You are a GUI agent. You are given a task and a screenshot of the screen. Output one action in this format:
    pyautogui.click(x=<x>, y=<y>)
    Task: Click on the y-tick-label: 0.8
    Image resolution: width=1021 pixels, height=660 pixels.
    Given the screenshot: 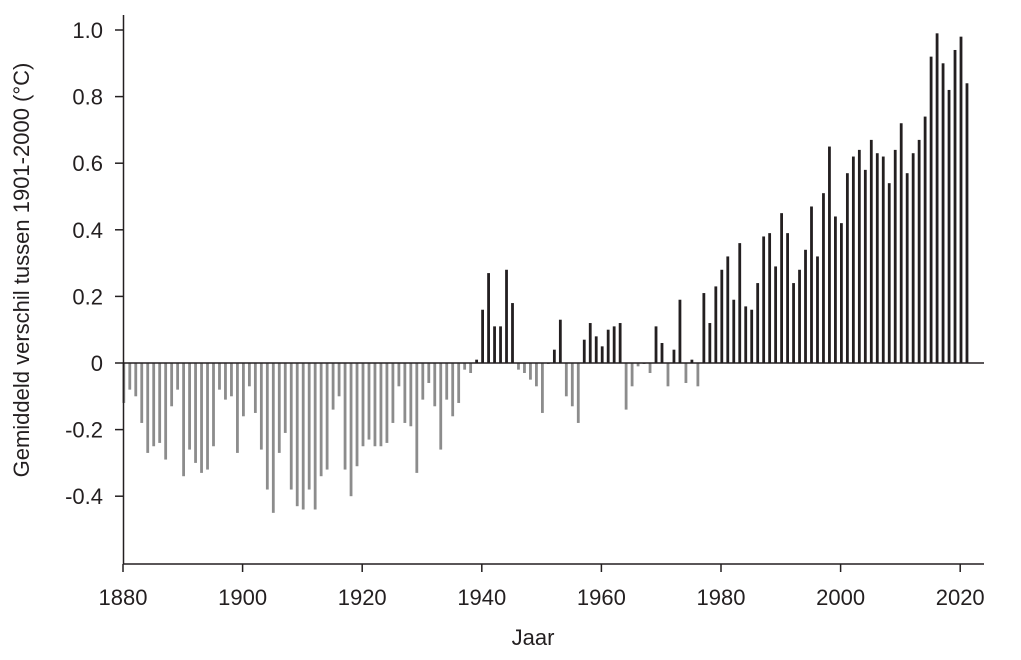 What is the action you would take?
    pyautogui.click(x=87, y=97)
    